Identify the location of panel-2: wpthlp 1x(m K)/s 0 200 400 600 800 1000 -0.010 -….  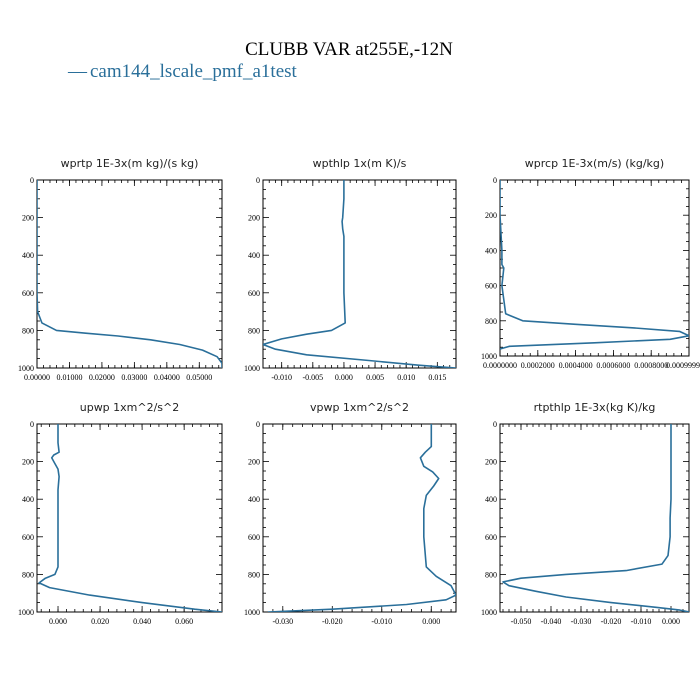
(350, 269).